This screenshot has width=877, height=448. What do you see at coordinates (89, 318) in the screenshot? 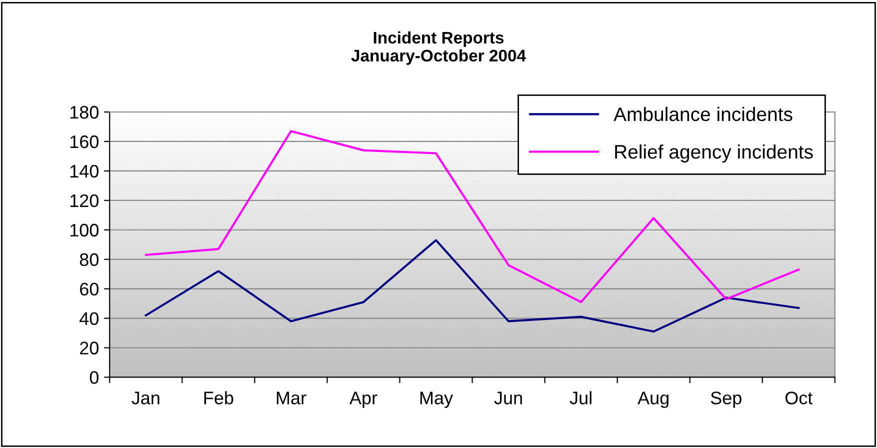
I see `y-tick-label: 40` at bounding box center [89, 318].